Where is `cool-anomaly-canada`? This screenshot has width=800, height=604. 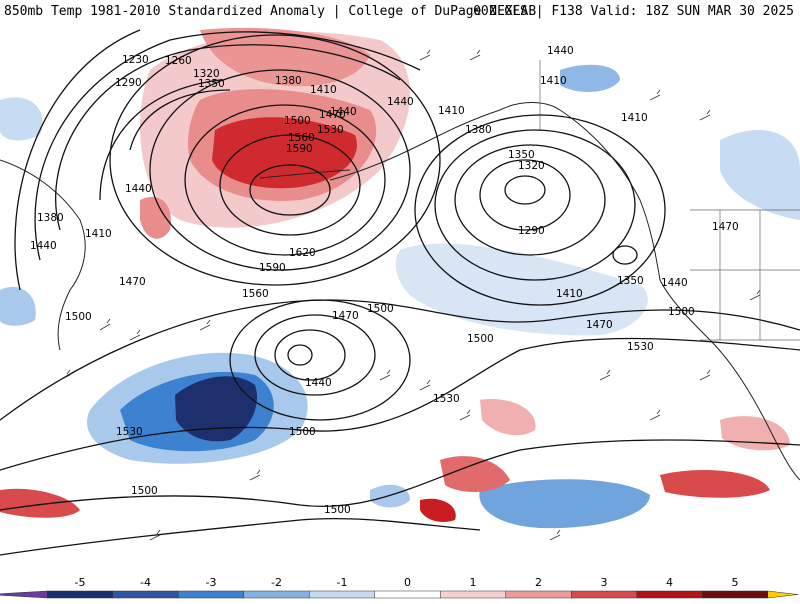
cool-anomaly-canada is located at coordinates (760, 175).